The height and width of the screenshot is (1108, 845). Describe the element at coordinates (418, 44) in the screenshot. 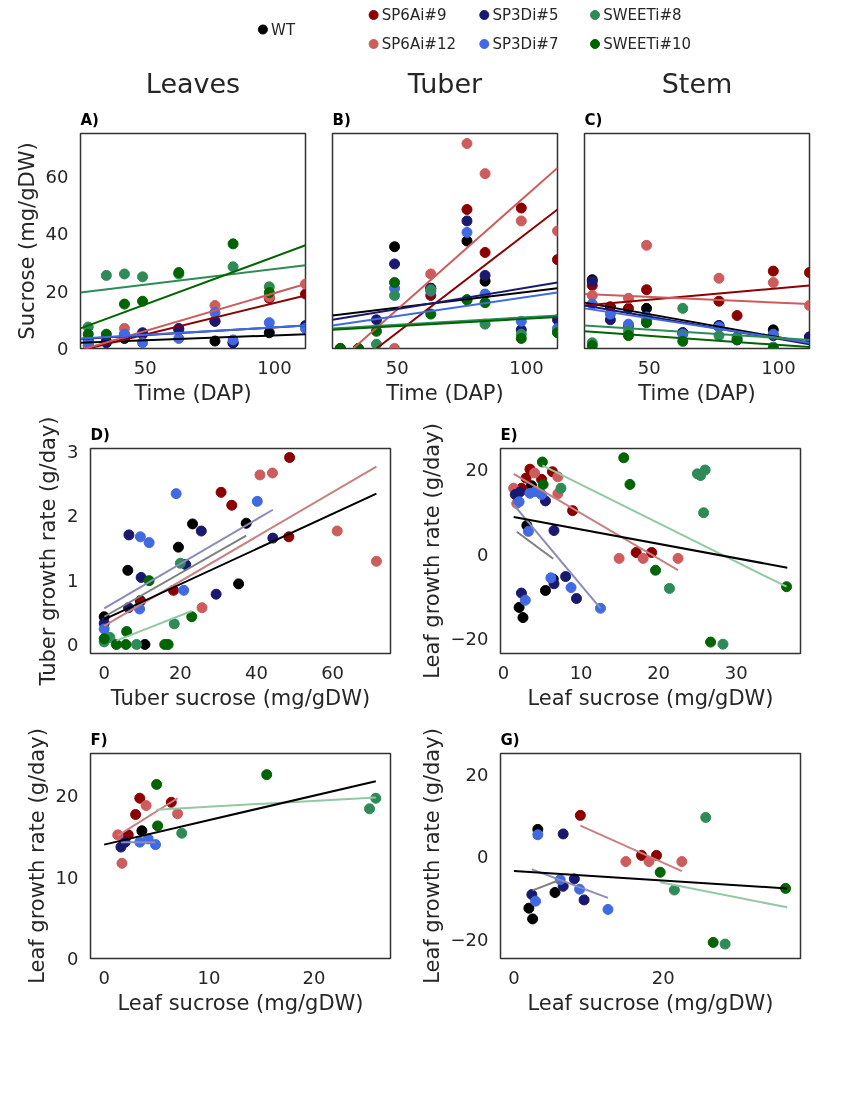

I see `legend-label: SP6Ai#12` at that location.